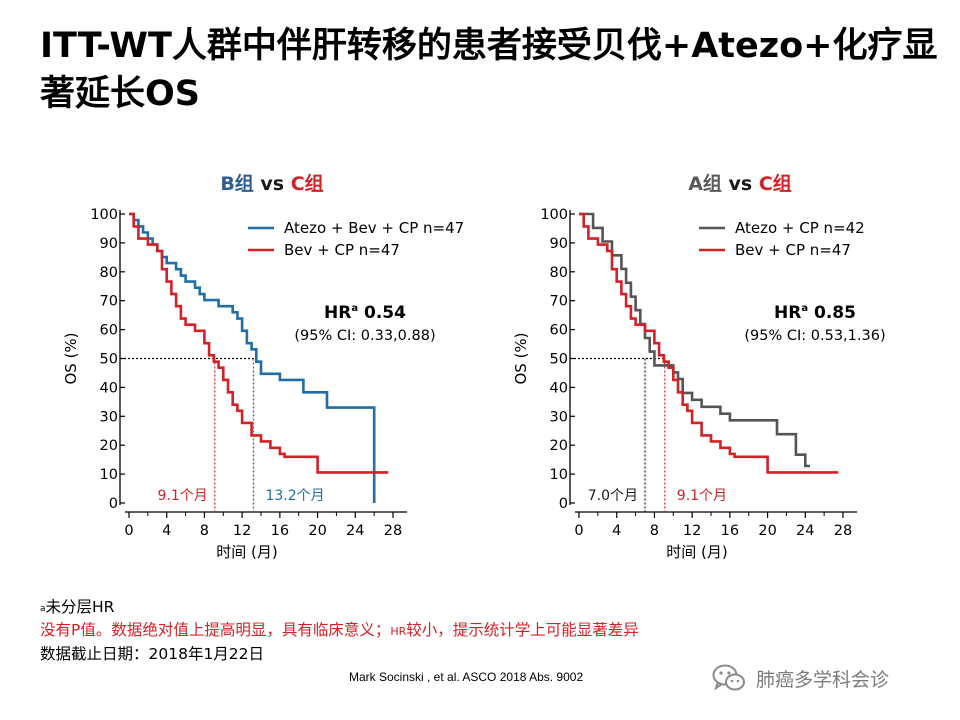 The image size is (960, 720). I want to click on hazard-ratio-value: 0.54, so click(382, 313).